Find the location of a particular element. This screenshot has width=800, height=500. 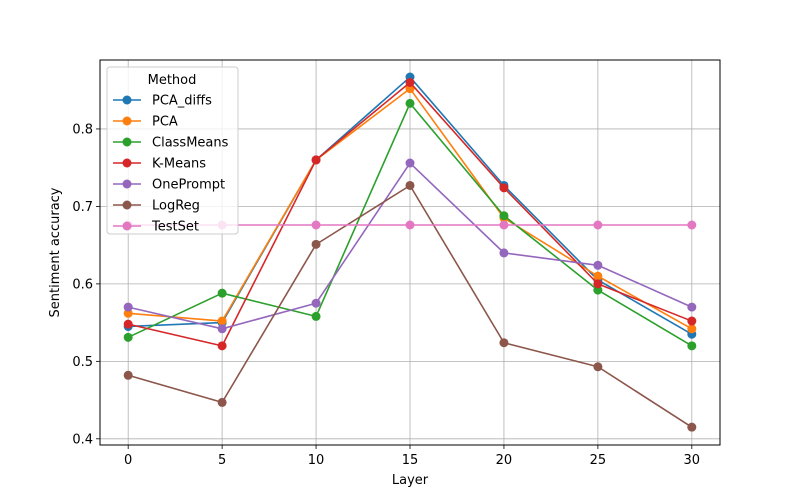

legend-title: Method is located at coordinates (172, 80).